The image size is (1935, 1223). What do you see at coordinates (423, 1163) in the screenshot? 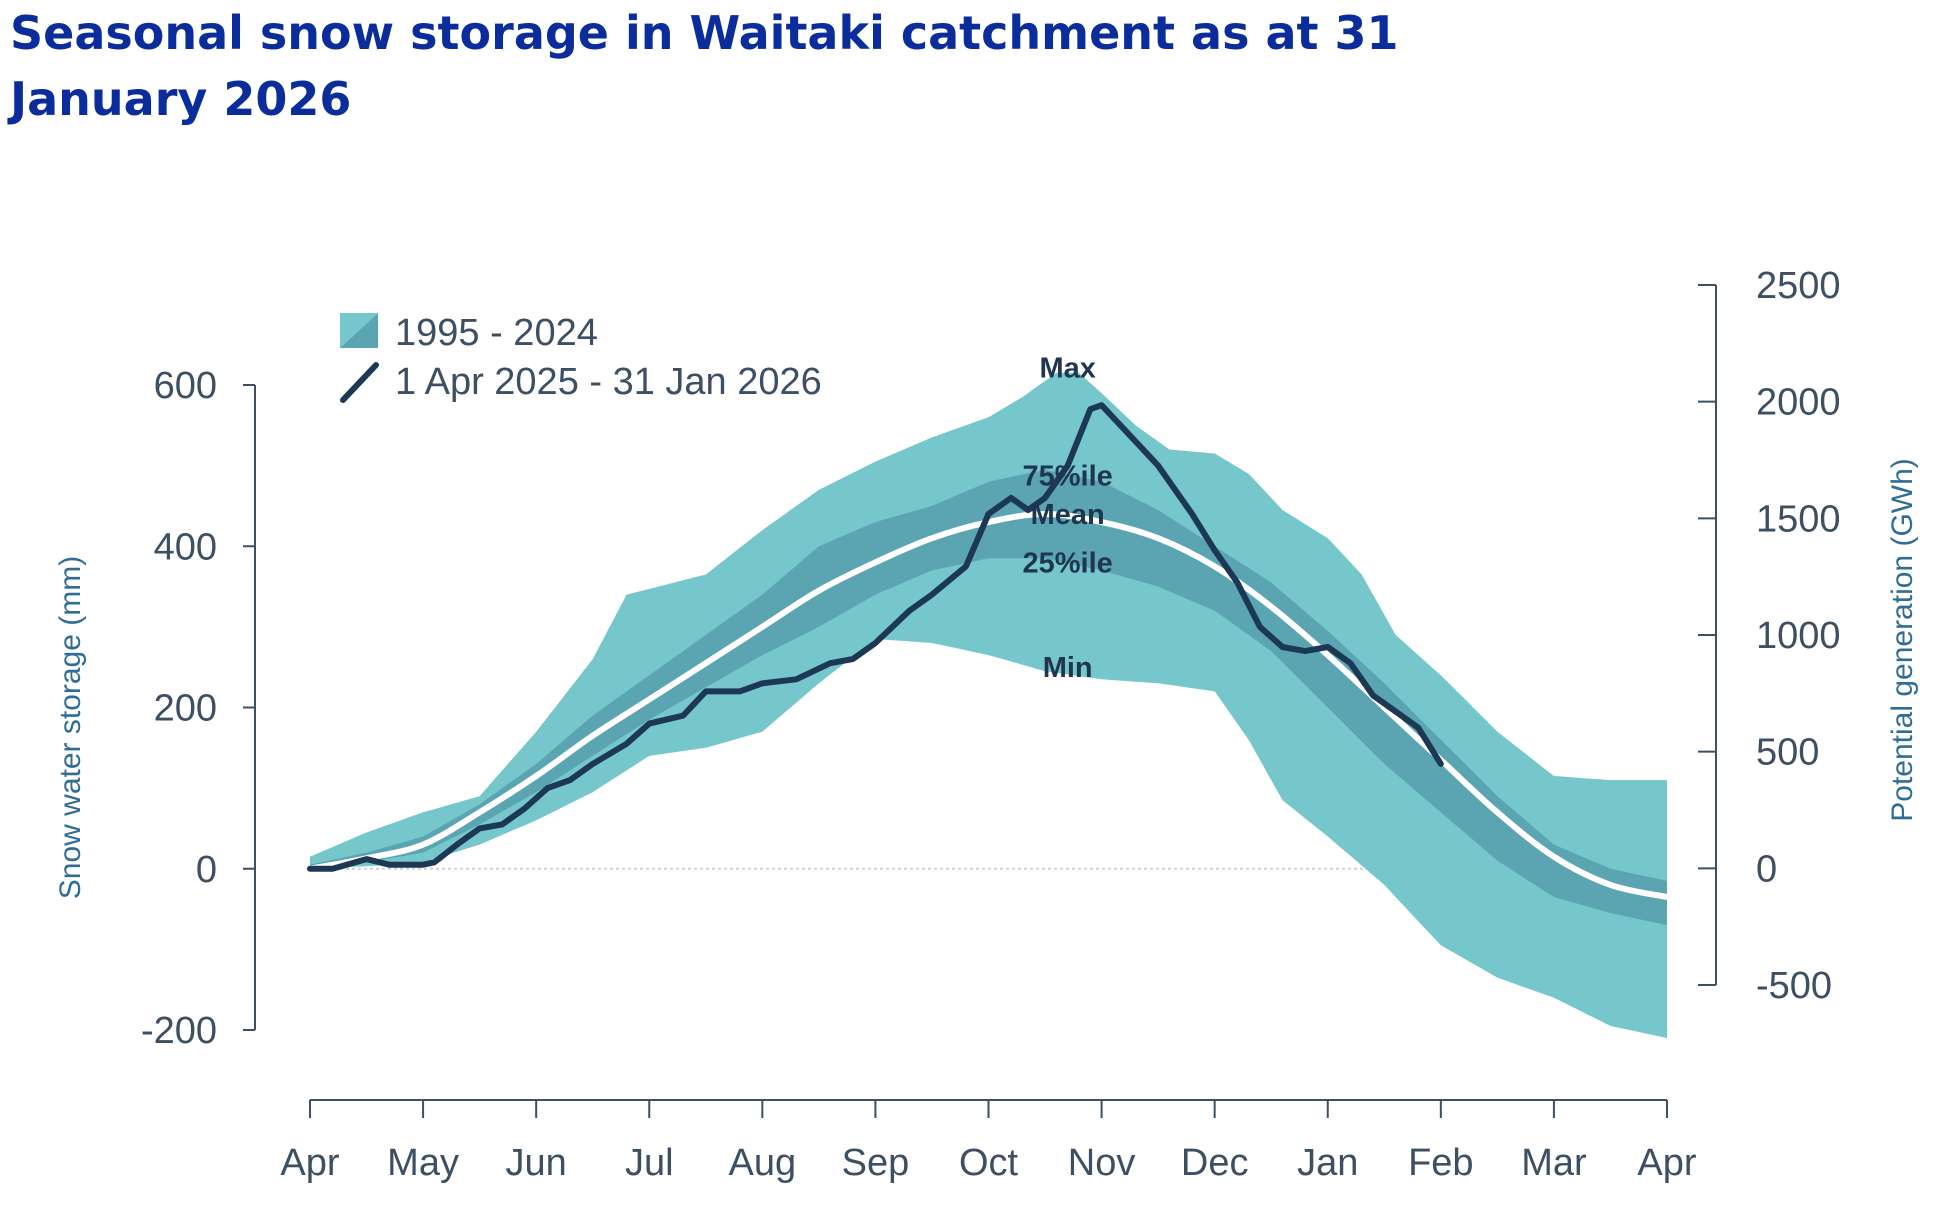
I see `x-tick-label: May` at bounding box center [423, 1163].